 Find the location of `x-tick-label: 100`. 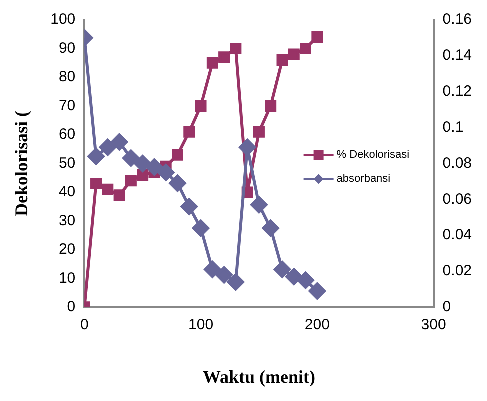

x-tick-label: 100 is located at coordinates (201, 325).